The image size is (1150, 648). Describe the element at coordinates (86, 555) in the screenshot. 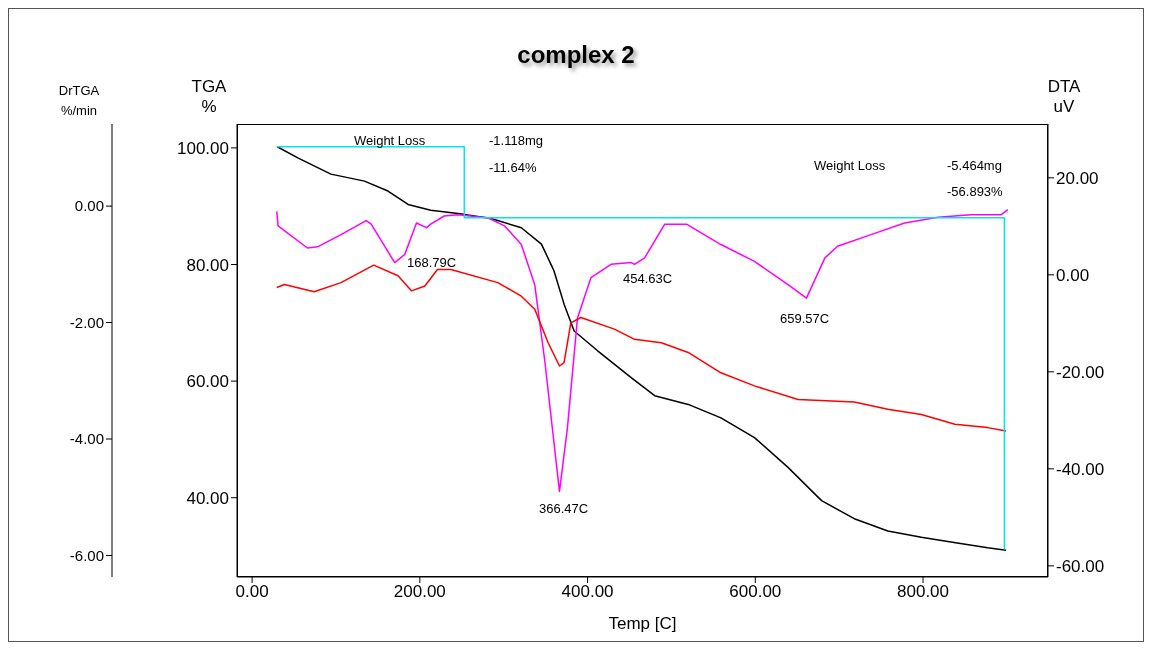

I see `y3-tick-label: -6.00` at that location.